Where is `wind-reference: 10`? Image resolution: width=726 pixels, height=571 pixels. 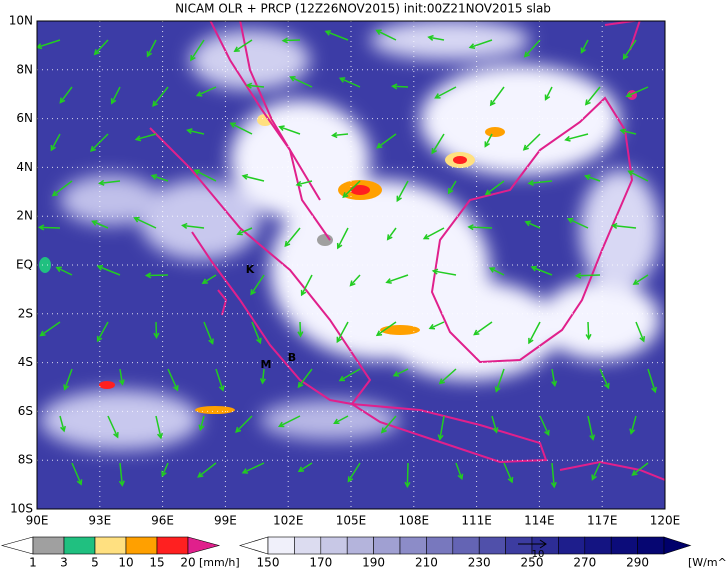 wind-reference: 10 is located at coordinates (532, 549).